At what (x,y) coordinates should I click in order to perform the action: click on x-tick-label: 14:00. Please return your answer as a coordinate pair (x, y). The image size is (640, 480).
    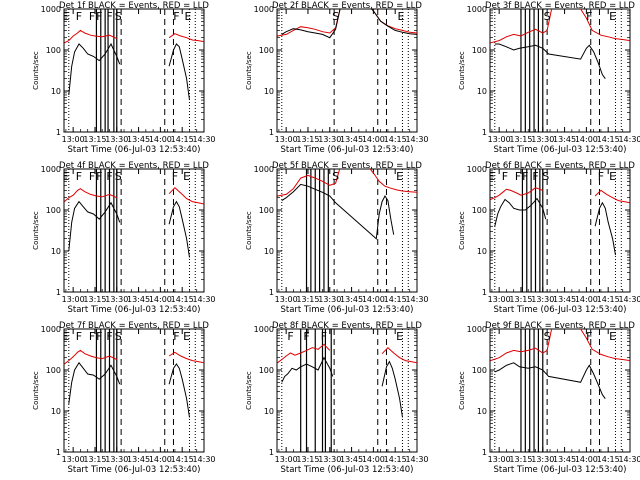
    Looking at the image, I should click on (373, 139).